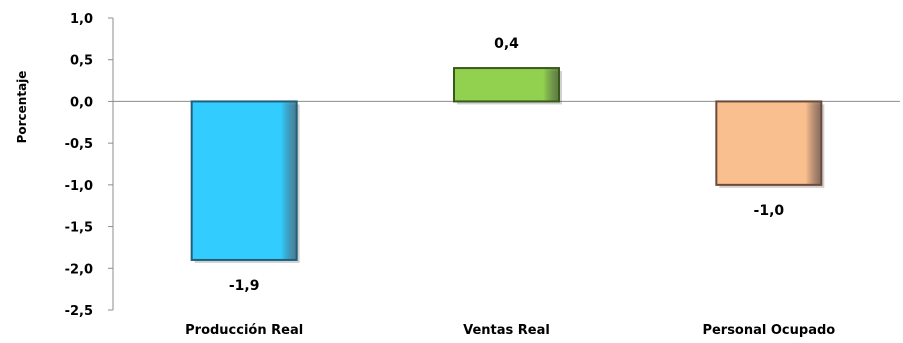  Describe the element at coordinates (244, 286) in the screenshot. I see `data-label: -1,9` at that location.